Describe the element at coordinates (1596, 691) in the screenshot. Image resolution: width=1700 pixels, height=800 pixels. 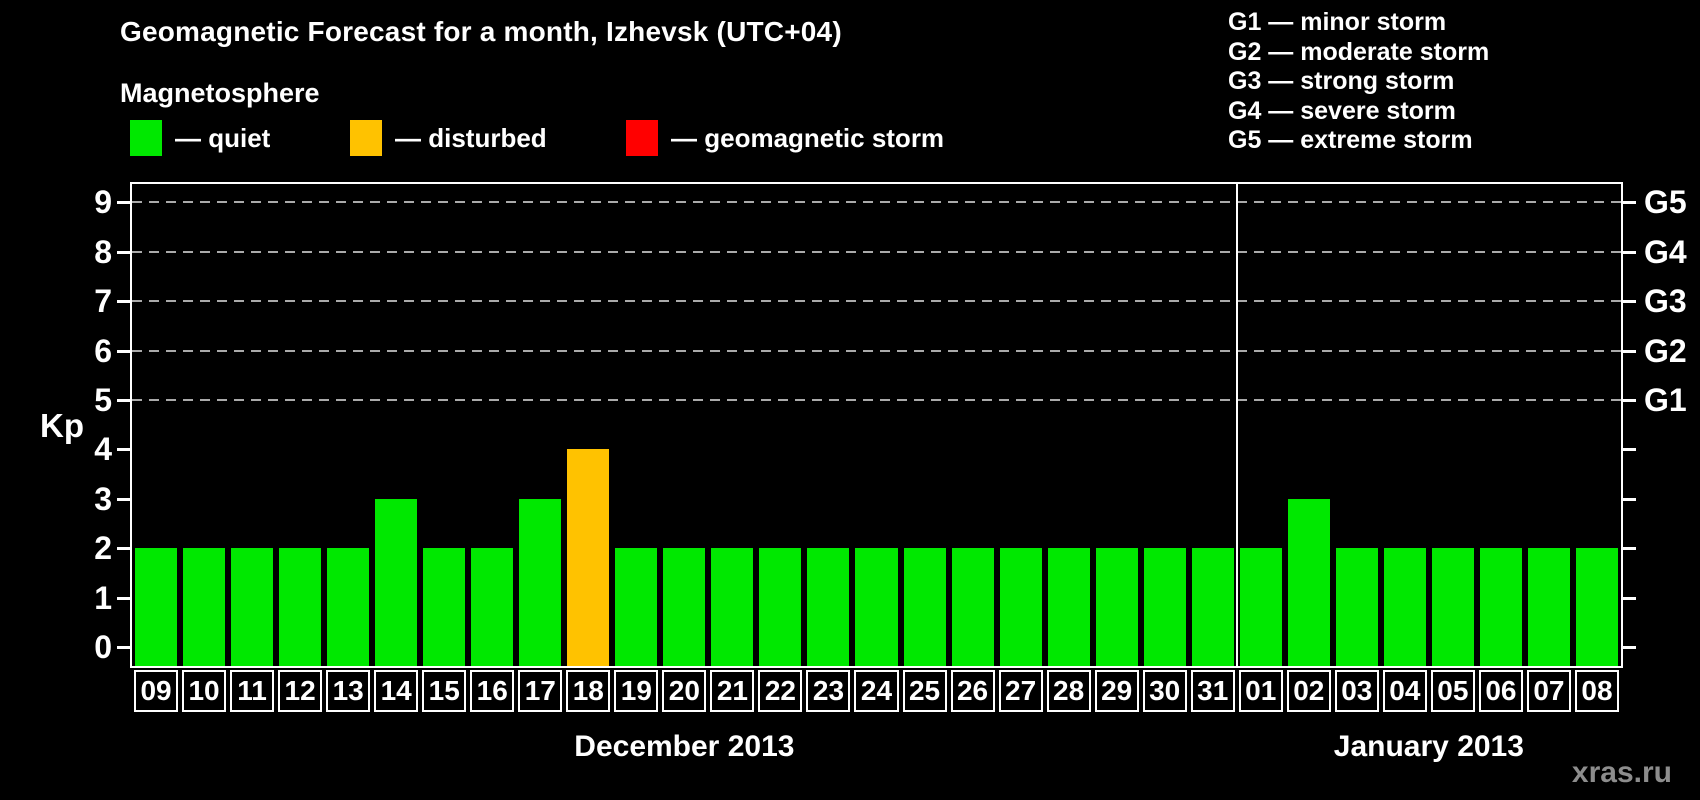
I see `day-label-cell-08: 08` at that location.